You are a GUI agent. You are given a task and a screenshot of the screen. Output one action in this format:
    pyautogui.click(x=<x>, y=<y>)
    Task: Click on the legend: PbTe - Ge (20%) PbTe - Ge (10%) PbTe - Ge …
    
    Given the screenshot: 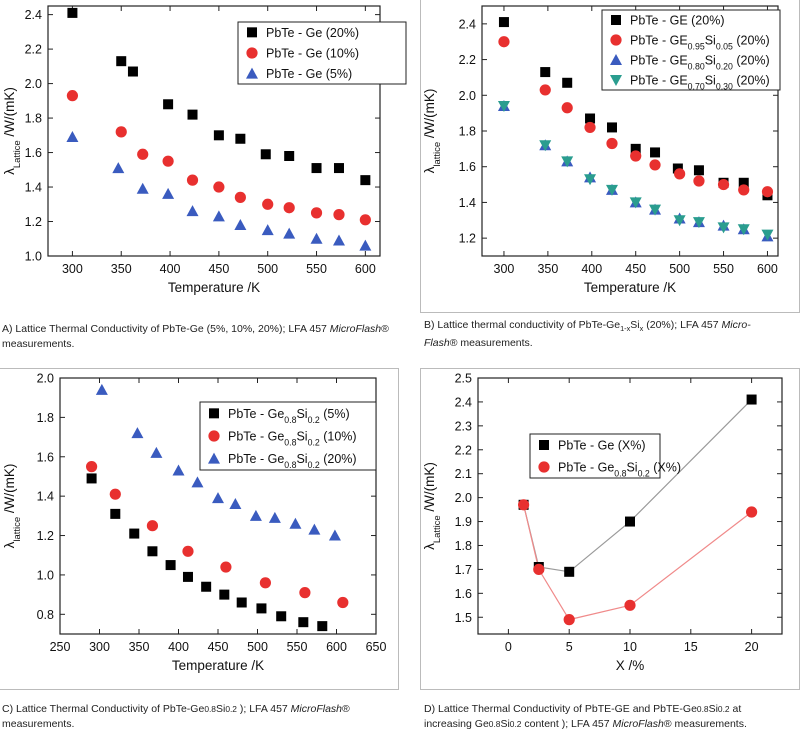 What is the action you would take?
    pyautogui.click(x=322, y=53)
    